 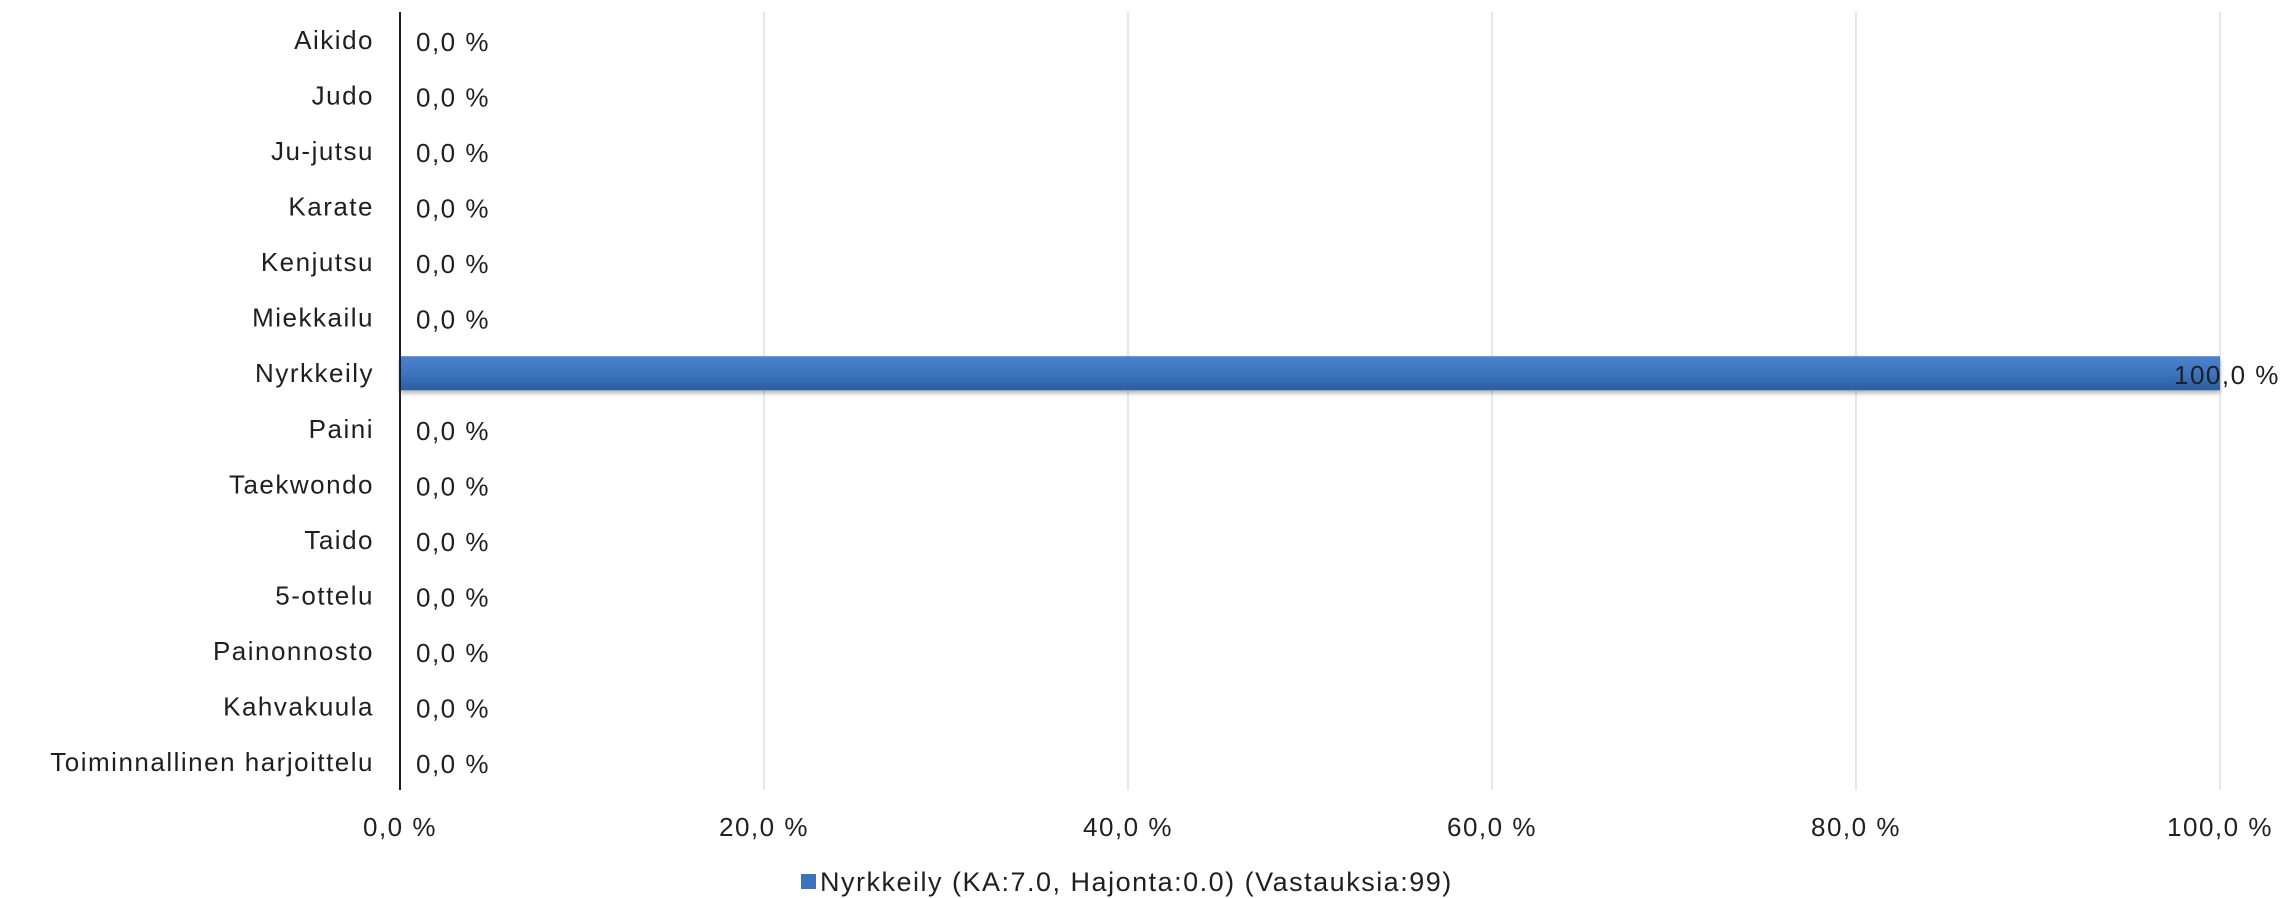 I want to click on category-label: Toiminnallinen harjoittelu, so click(x=212, y=762).